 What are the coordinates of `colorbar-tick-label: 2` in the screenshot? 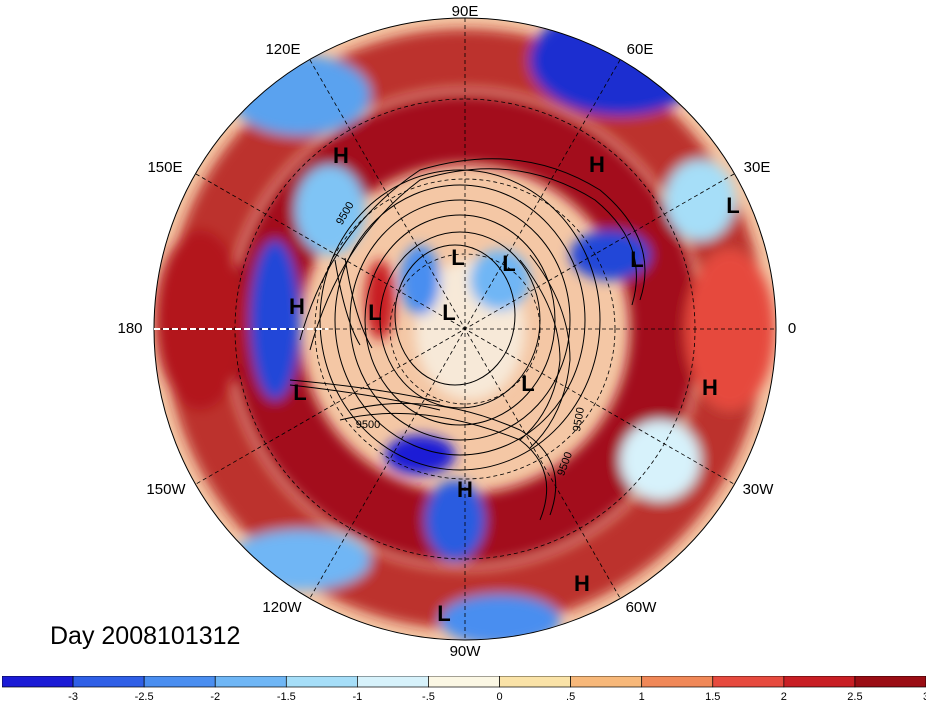 It's located at (784, 696).